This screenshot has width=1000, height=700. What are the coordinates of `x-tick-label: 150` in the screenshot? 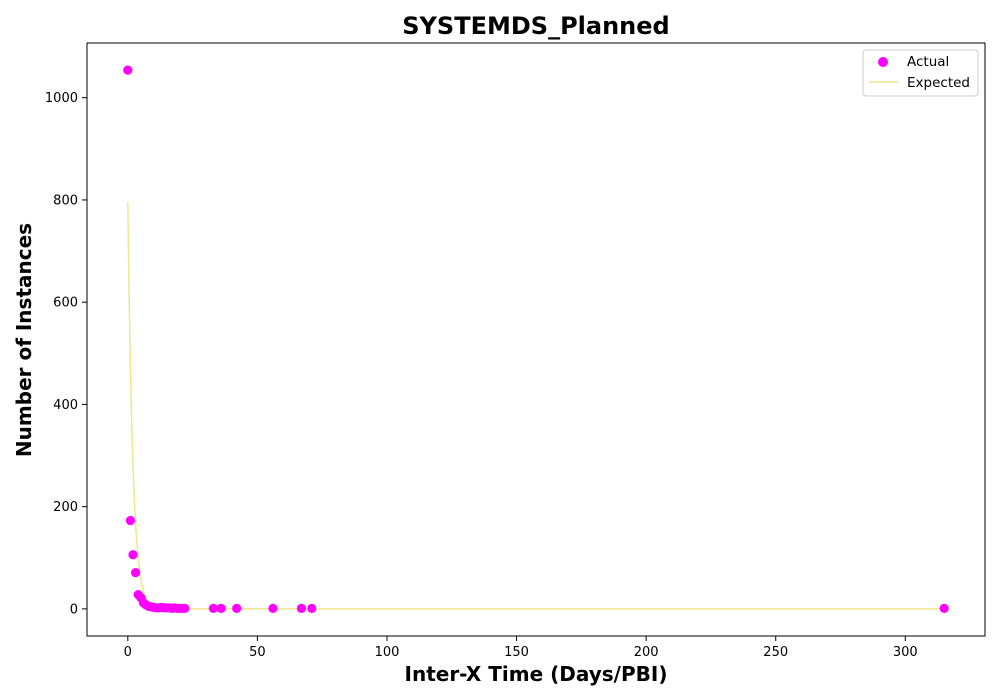 It's located at (516, 652).